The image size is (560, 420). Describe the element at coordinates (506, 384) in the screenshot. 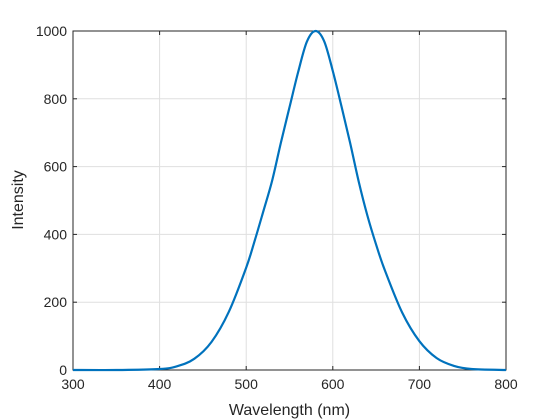

I see `x-tick-label: 800` at that location.